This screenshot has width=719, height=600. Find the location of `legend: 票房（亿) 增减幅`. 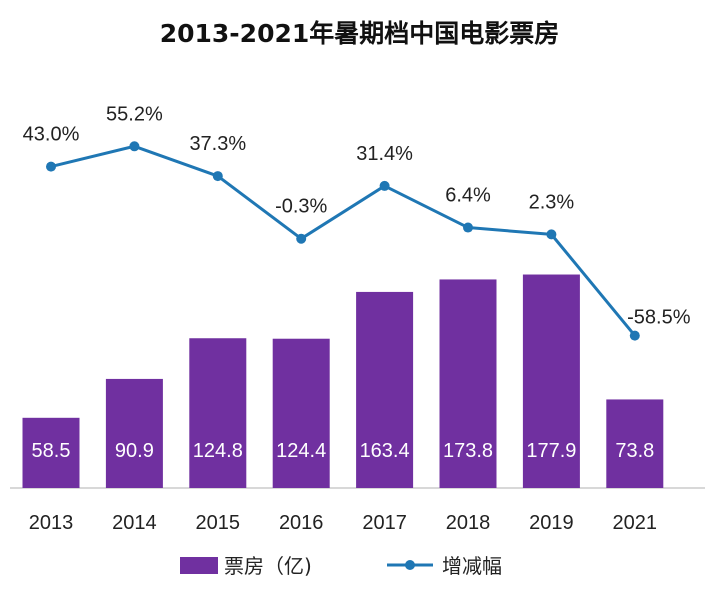

legend: 票房（亿) 增减幅 is located at coordinates (341, 566).